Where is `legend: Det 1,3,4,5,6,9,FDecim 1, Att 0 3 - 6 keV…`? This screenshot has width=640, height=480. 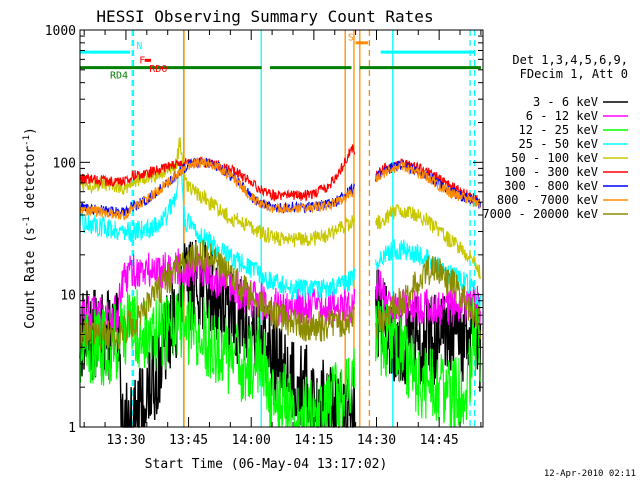
legend: Det 1,3,4,5,6,9,FDecim 1, Att 0 3 - 6 keV… is located at coordinates (555, 137).